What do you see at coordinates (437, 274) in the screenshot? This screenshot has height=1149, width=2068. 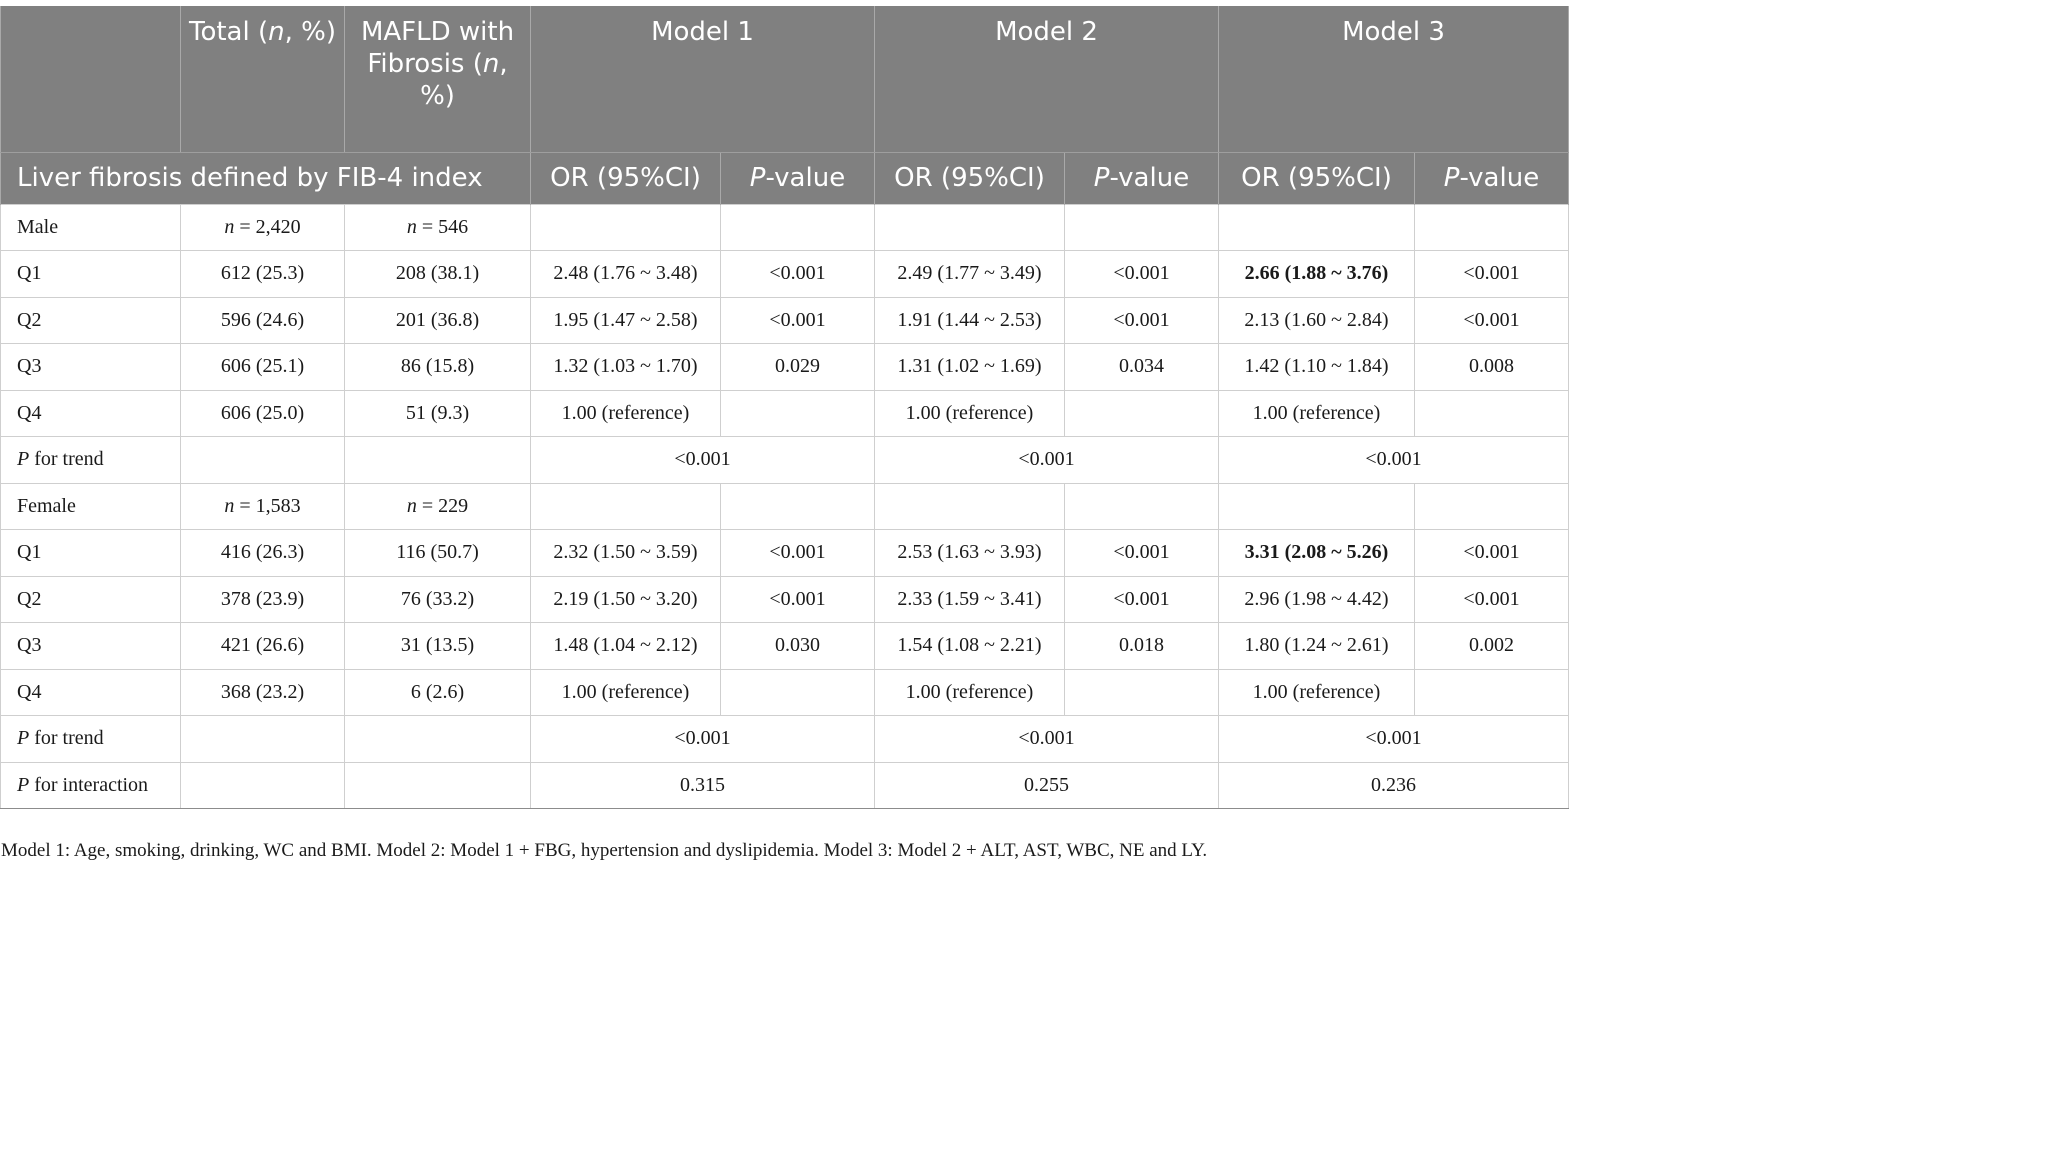 I see `cell-fibrosis: 208 (38.1)` at bounding box center [437, 274].